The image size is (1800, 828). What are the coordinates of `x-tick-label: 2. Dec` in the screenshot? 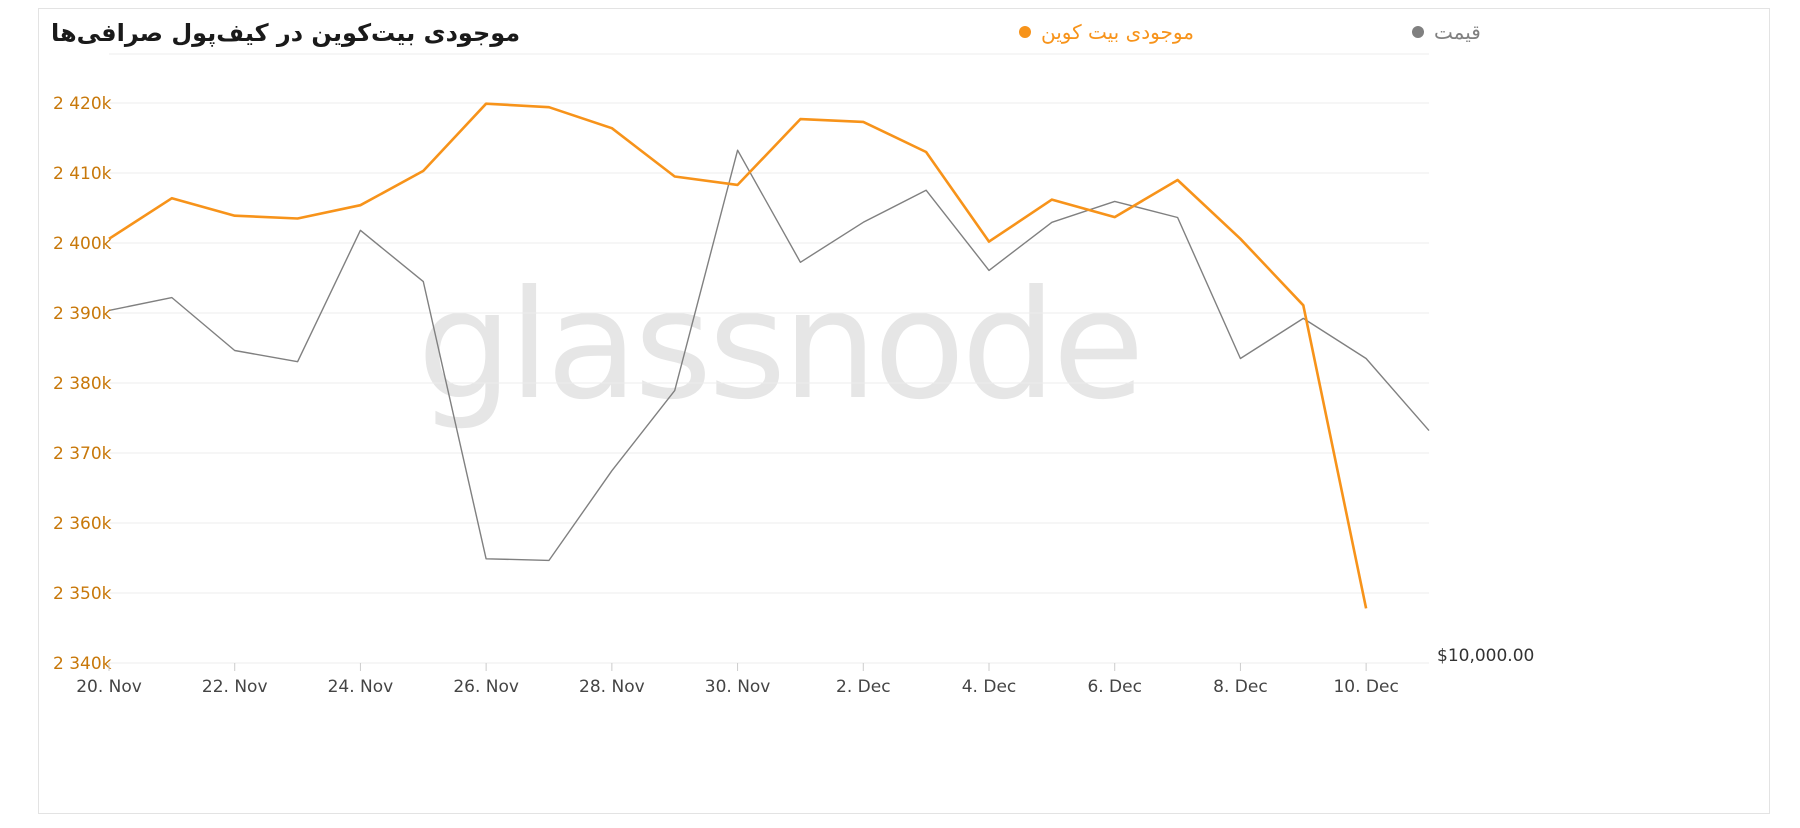 It's located at (863, 687).